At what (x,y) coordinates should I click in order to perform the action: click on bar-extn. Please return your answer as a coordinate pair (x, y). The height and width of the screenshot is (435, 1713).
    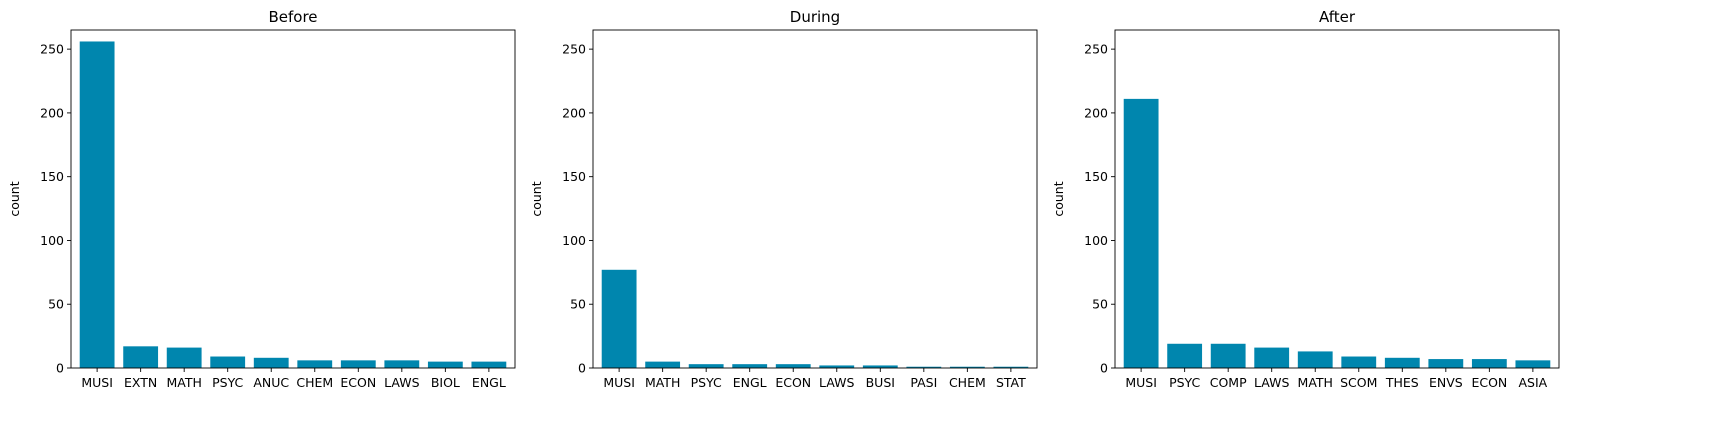
    Looking at the image, I should click on (141, 357).